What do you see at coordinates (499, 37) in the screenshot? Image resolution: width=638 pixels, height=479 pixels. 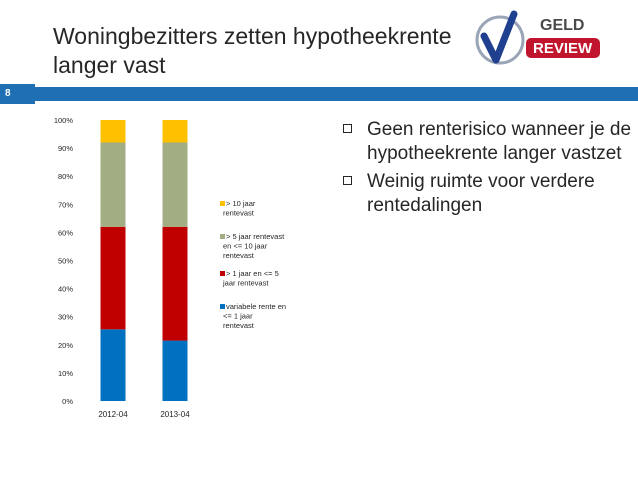 I see `logo-check-icon` at bounding box center [499, 37].